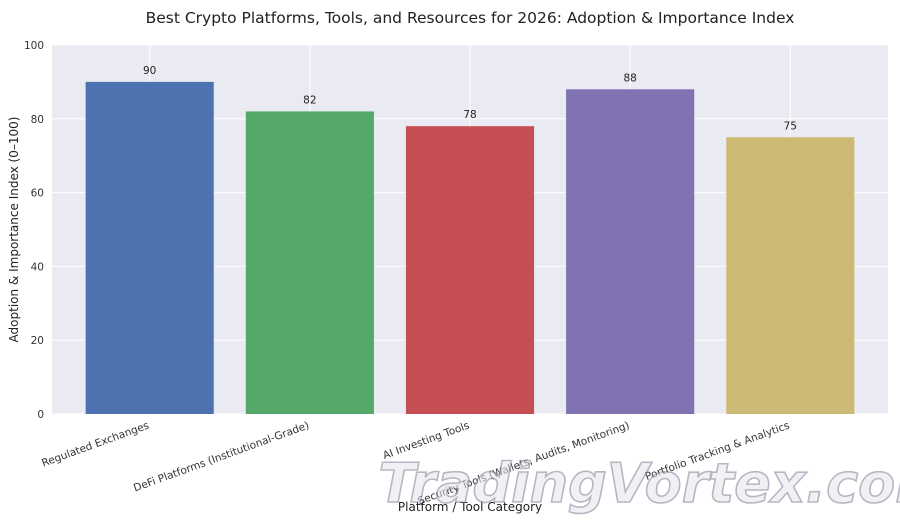 The image size is (900, 525). I want to click on bar-value-label: 78, so click(469, 115).